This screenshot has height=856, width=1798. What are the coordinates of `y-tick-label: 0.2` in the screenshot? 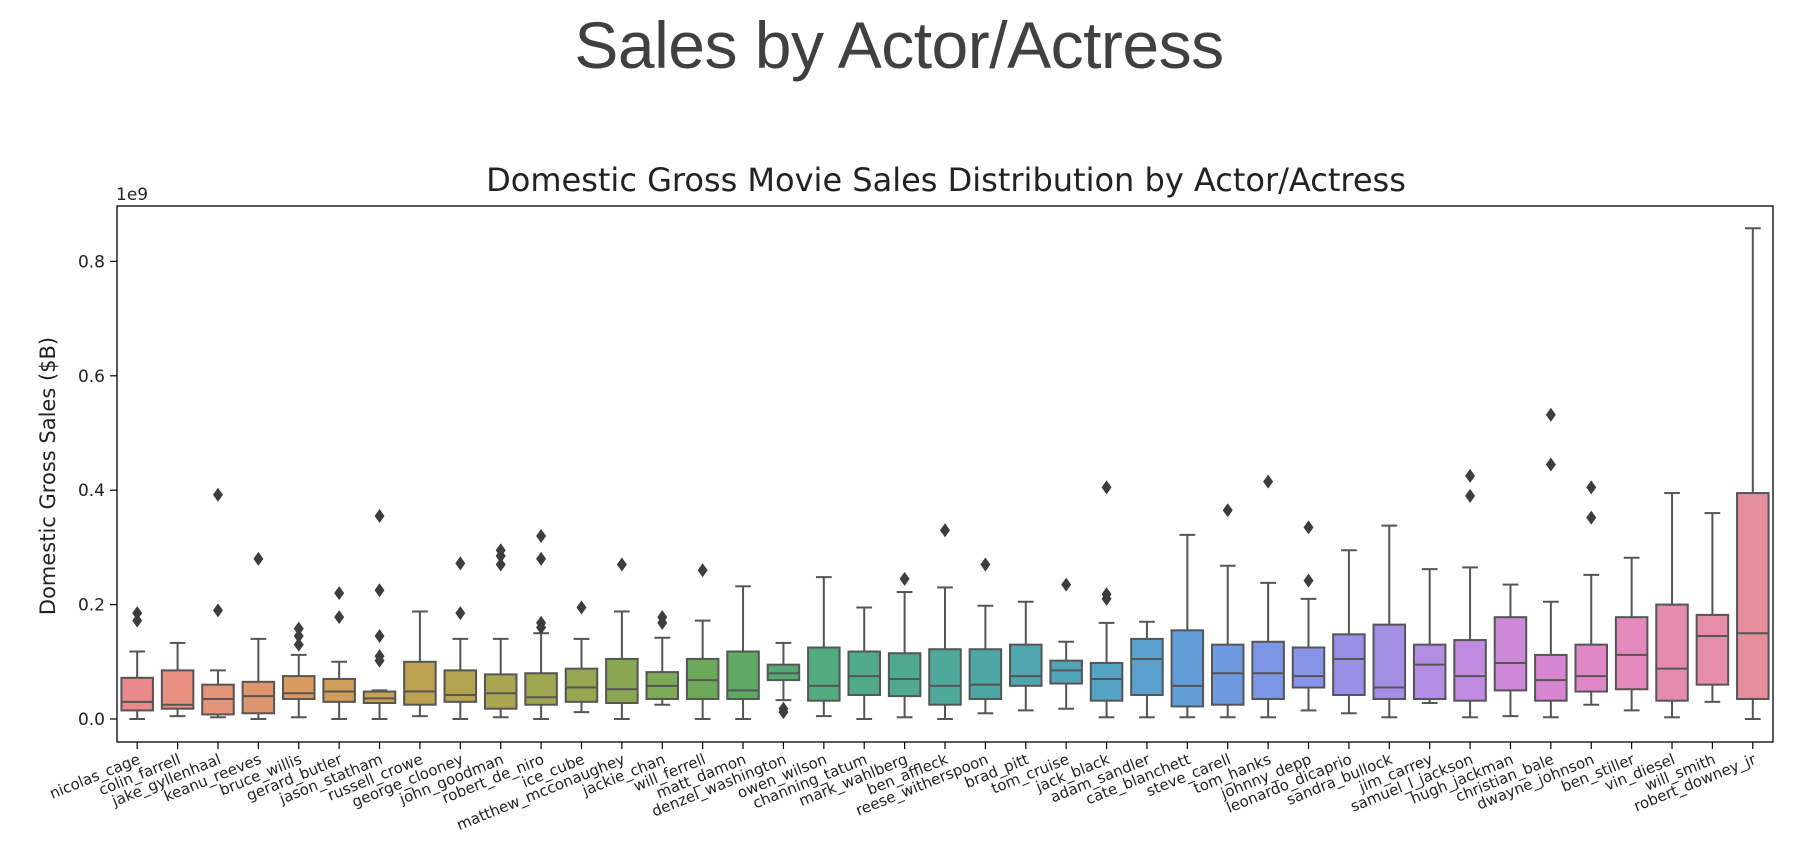 It's located at (91, 606).